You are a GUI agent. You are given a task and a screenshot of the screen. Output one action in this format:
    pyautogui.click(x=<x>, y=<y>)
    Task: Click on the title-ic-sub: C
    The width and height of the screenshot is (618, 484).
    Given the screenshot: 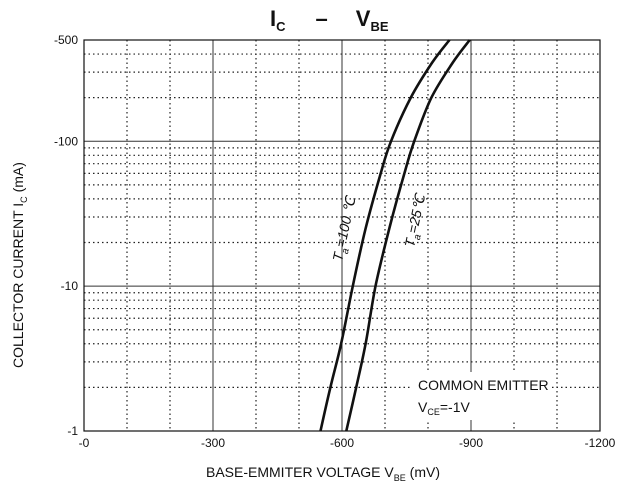 What is the action you would take?
    pyautogui.click(x=281, y=26)
    